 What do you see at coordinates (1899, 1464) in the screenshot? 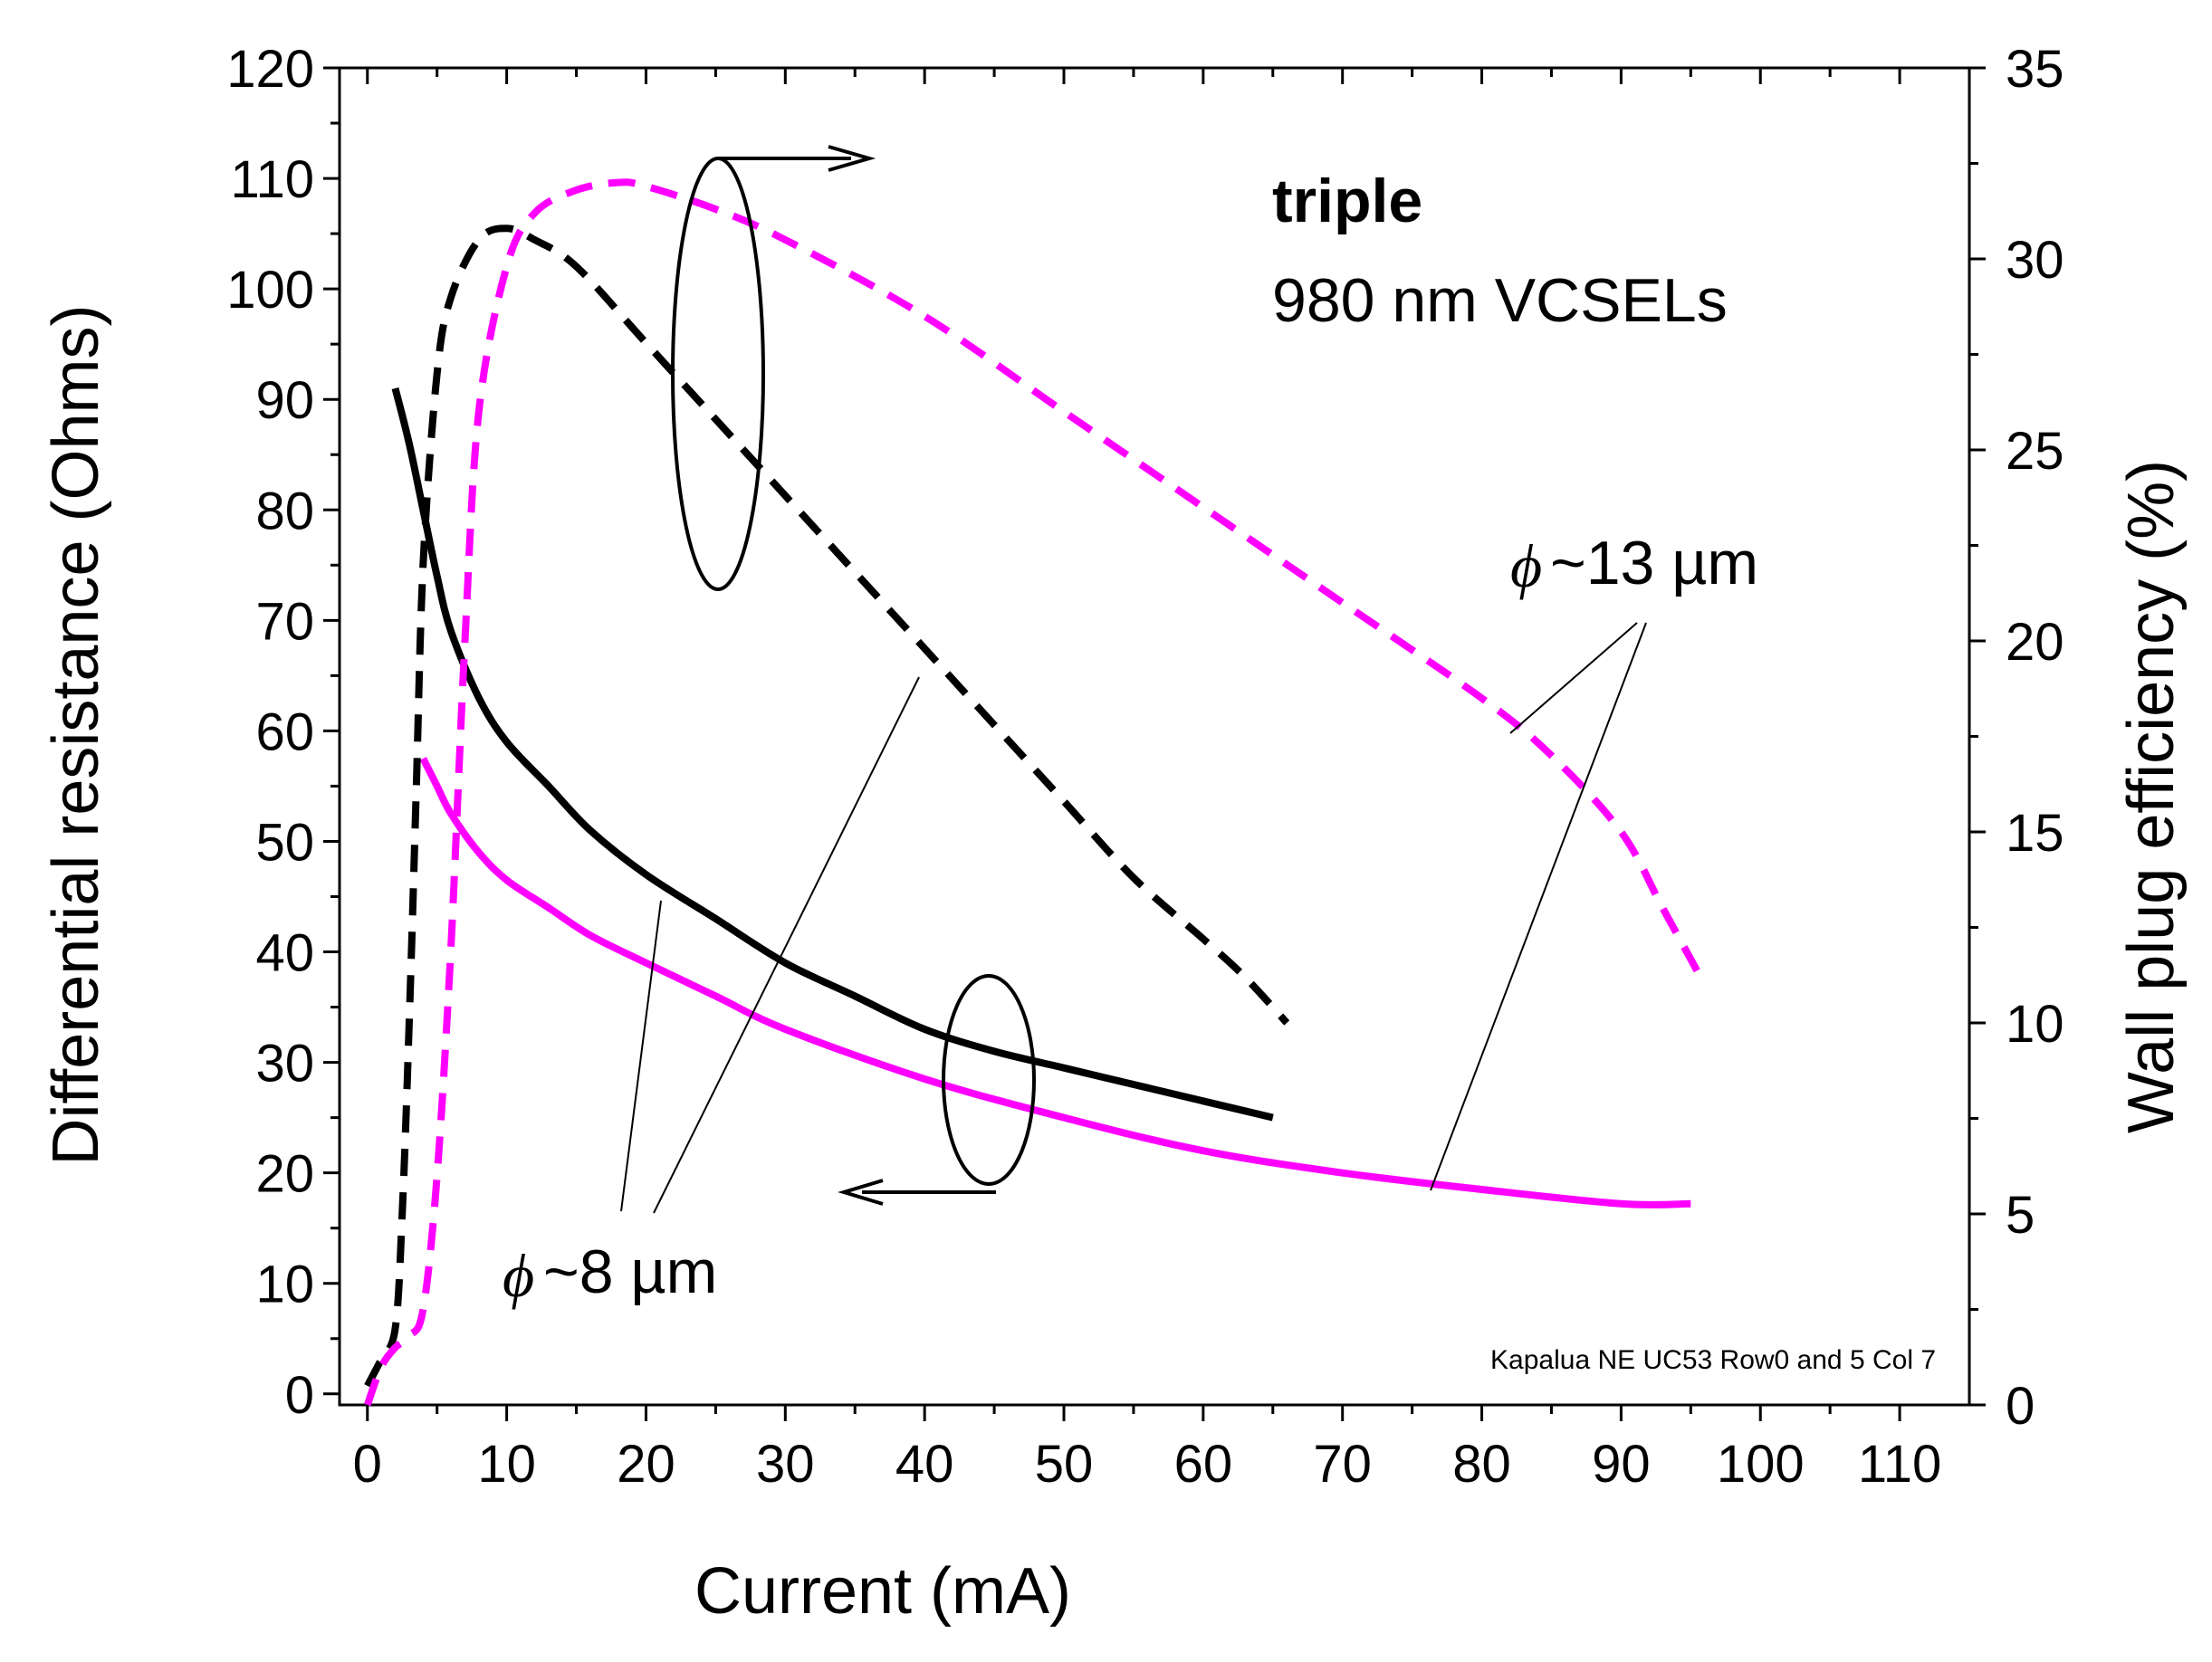
I see `x-tick-label: 110` at bounding box center [1899, 1464].